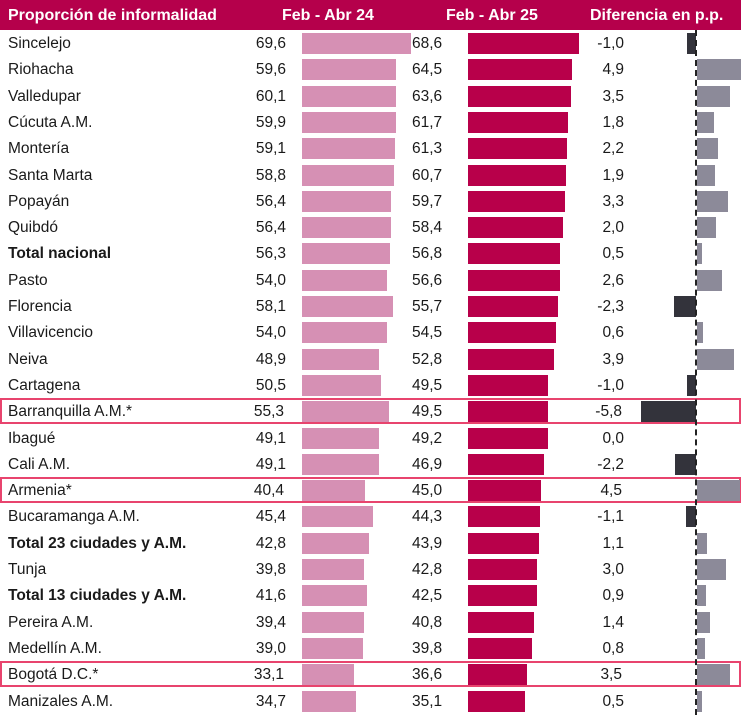  I want to click on value-label-2025: 45,0, so click(427, 491).